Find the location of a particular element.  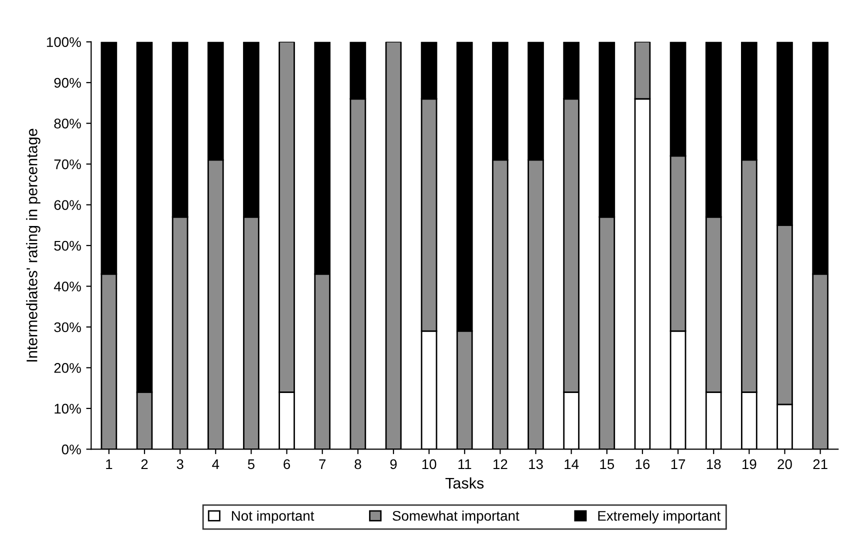

y-tick-label: 30% is located at coordinates (67, 327).